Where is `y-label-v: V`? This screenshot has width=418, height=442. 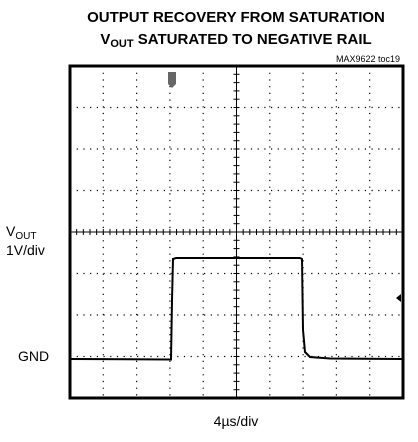 y-label-v: V is located at coordinates (11, 231).